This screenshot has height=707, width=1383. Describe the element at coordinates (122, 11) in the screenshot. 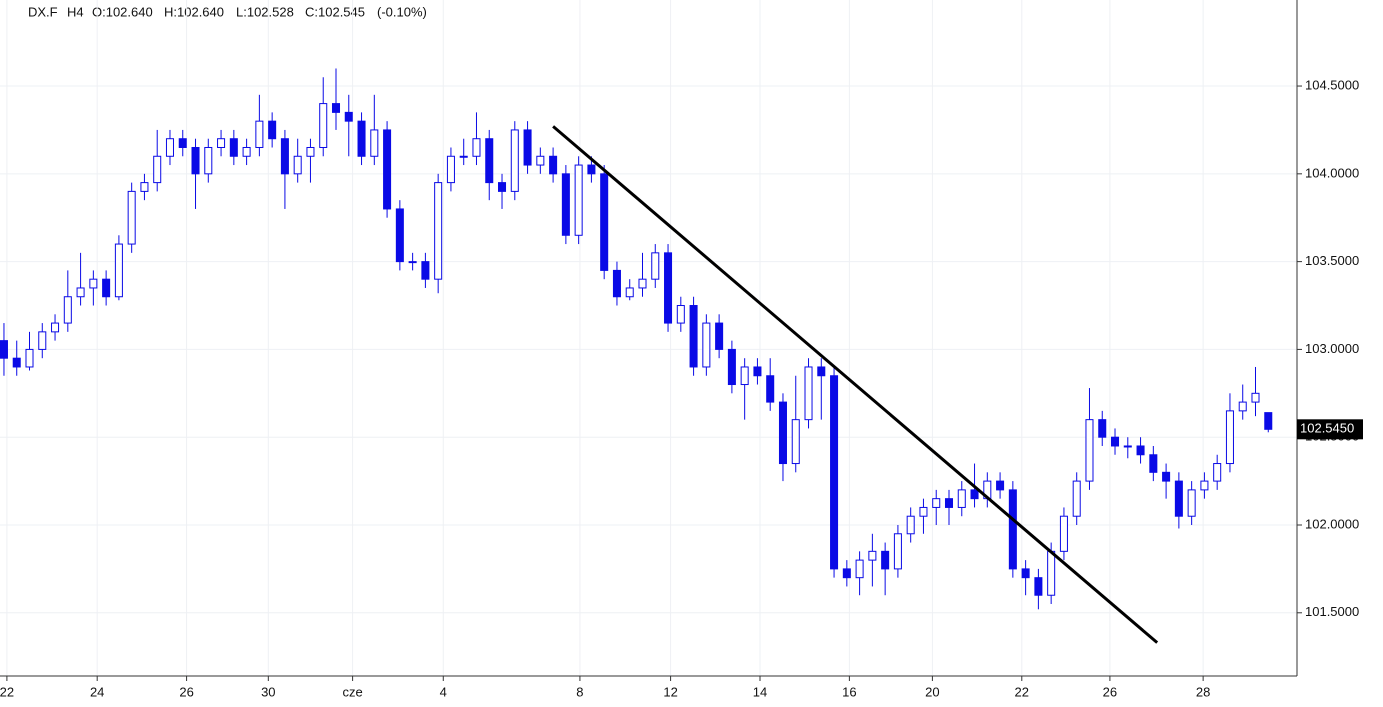

I see `open-label: O:102.640` at that location.